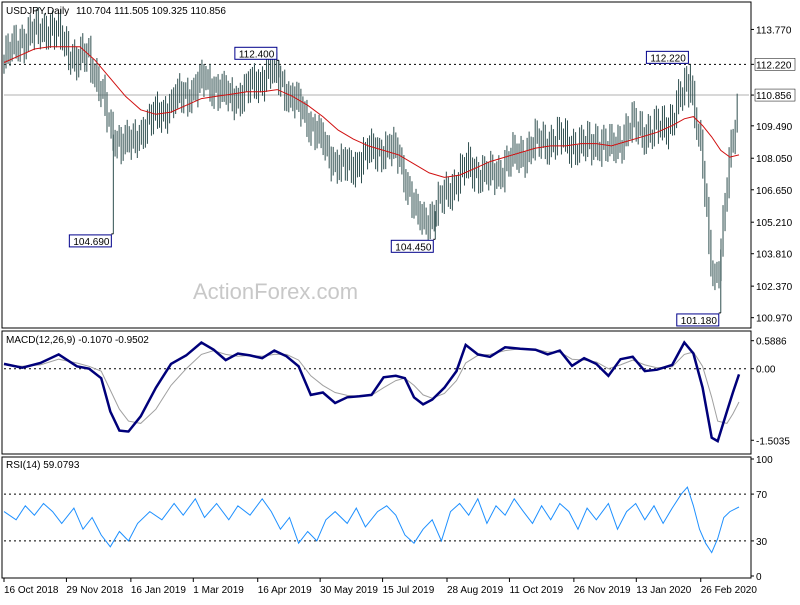 The width and height of the screenshot is (800, 605). I want to click on y-tick-label: 100.970, so click(774, 319).